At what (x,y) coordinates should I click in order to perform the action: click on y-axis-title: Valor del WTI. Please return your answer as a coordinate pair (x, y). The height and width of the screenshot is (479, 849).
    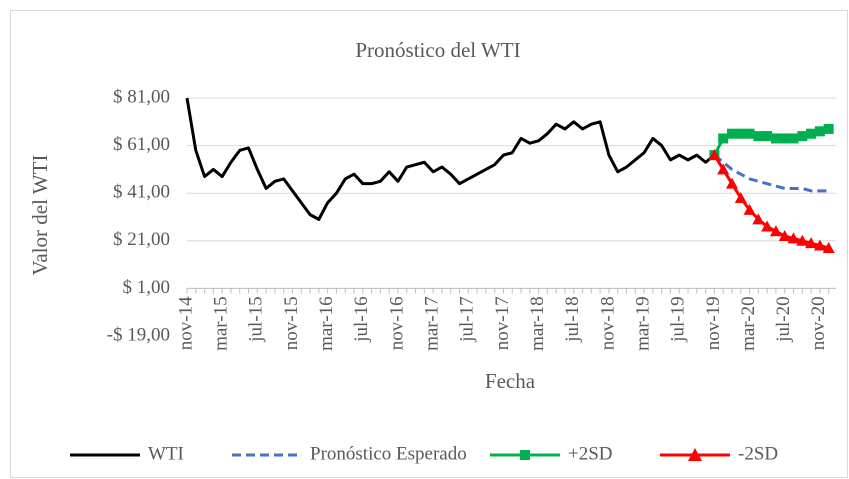
    Looking at the image, I should click on (40, 215).